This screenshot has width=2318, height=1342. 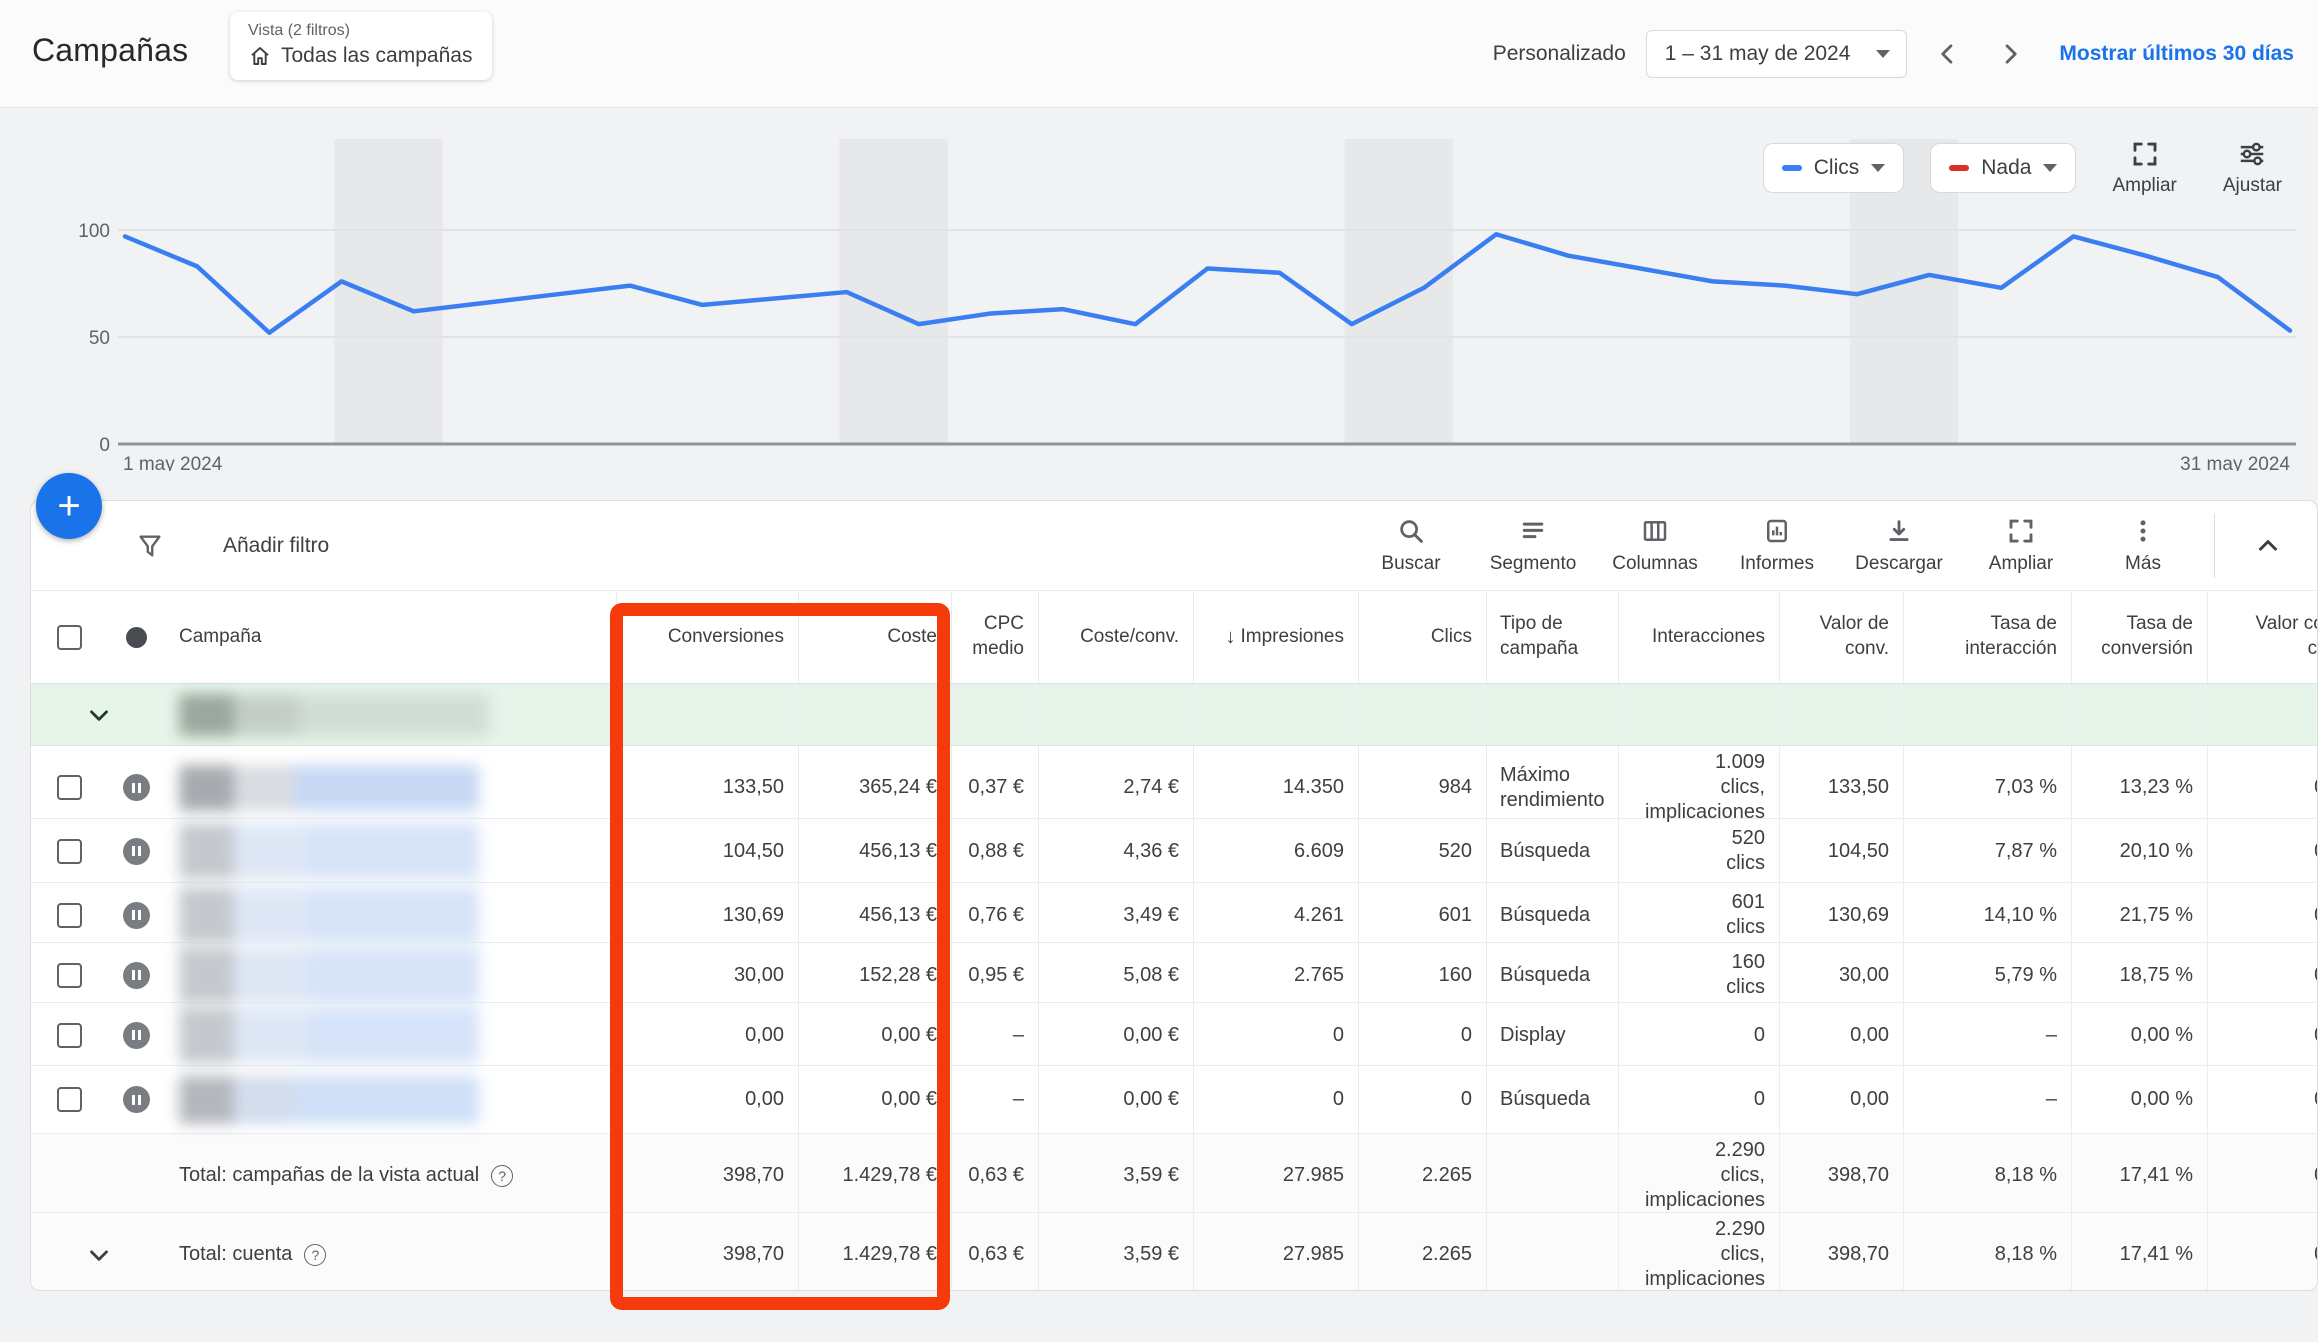 I want to click on date-range-select: 1 – 31 may de 2024, so click(x=1776, y=54).